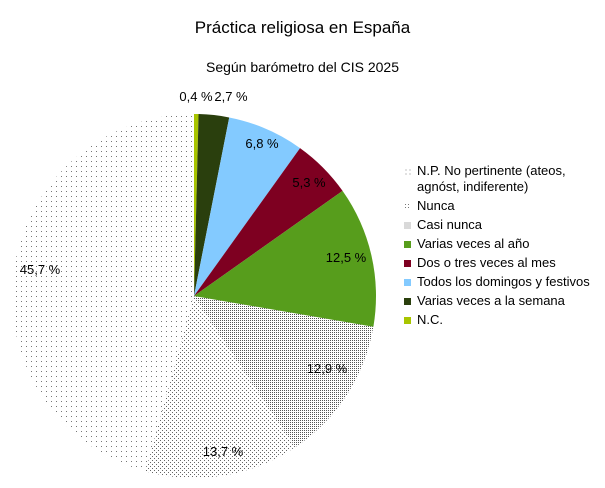 The image size is (605, 488). I want to click on legend-item-casi-nunca: Casi nunca, so click(504, 225).